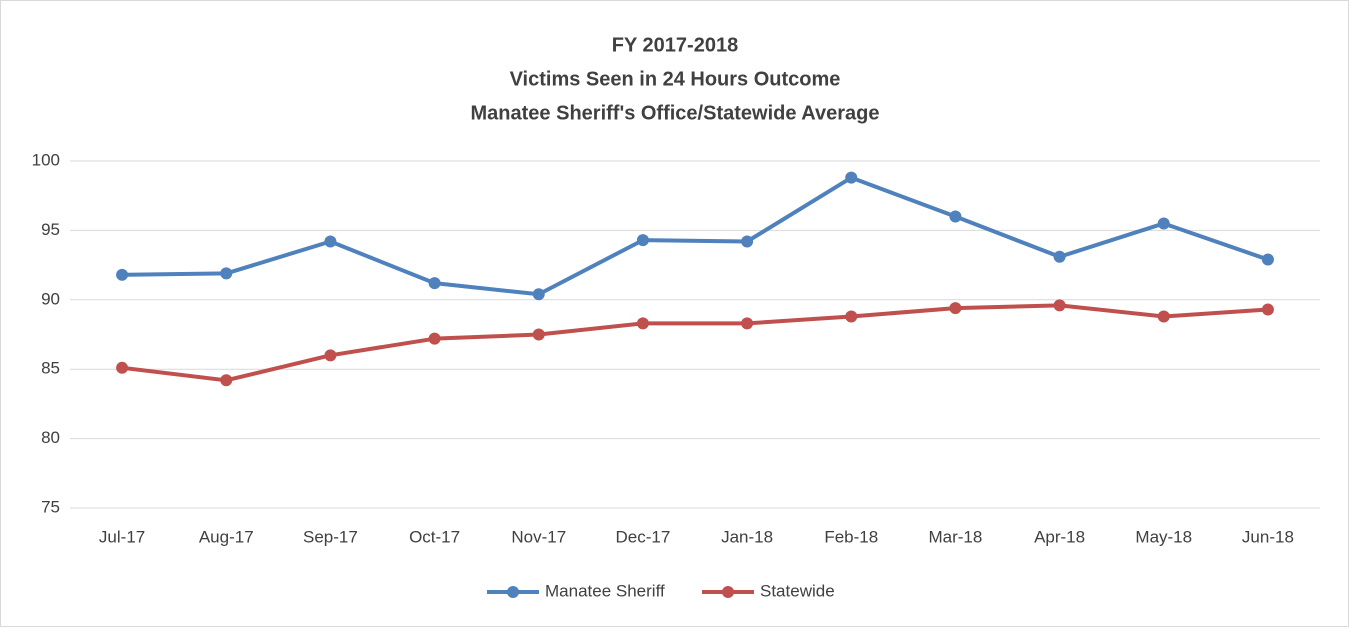 This screenshot has height=627, width=1350. Describe the element at coordinates (747, 536) in the screenshot. I see `x-tick-label: Jan-18` at that location.